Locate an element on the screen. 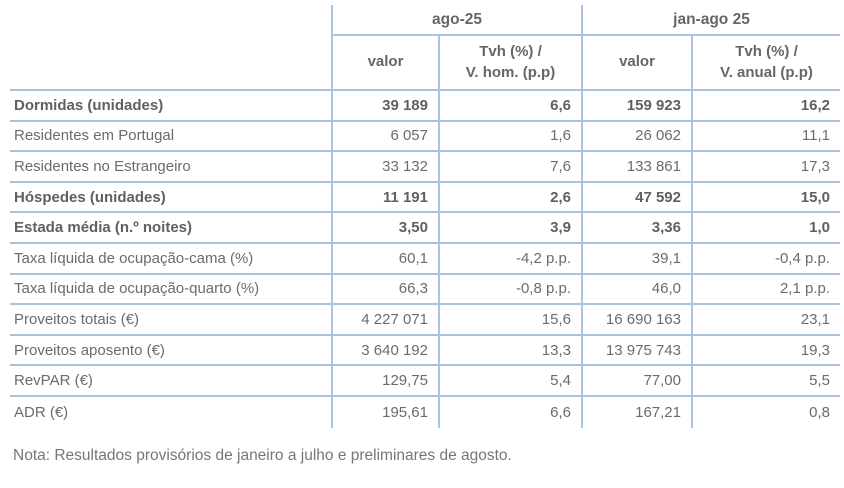  cell-janago-valor: 13 975 743 is located at coordinates (638, 351).